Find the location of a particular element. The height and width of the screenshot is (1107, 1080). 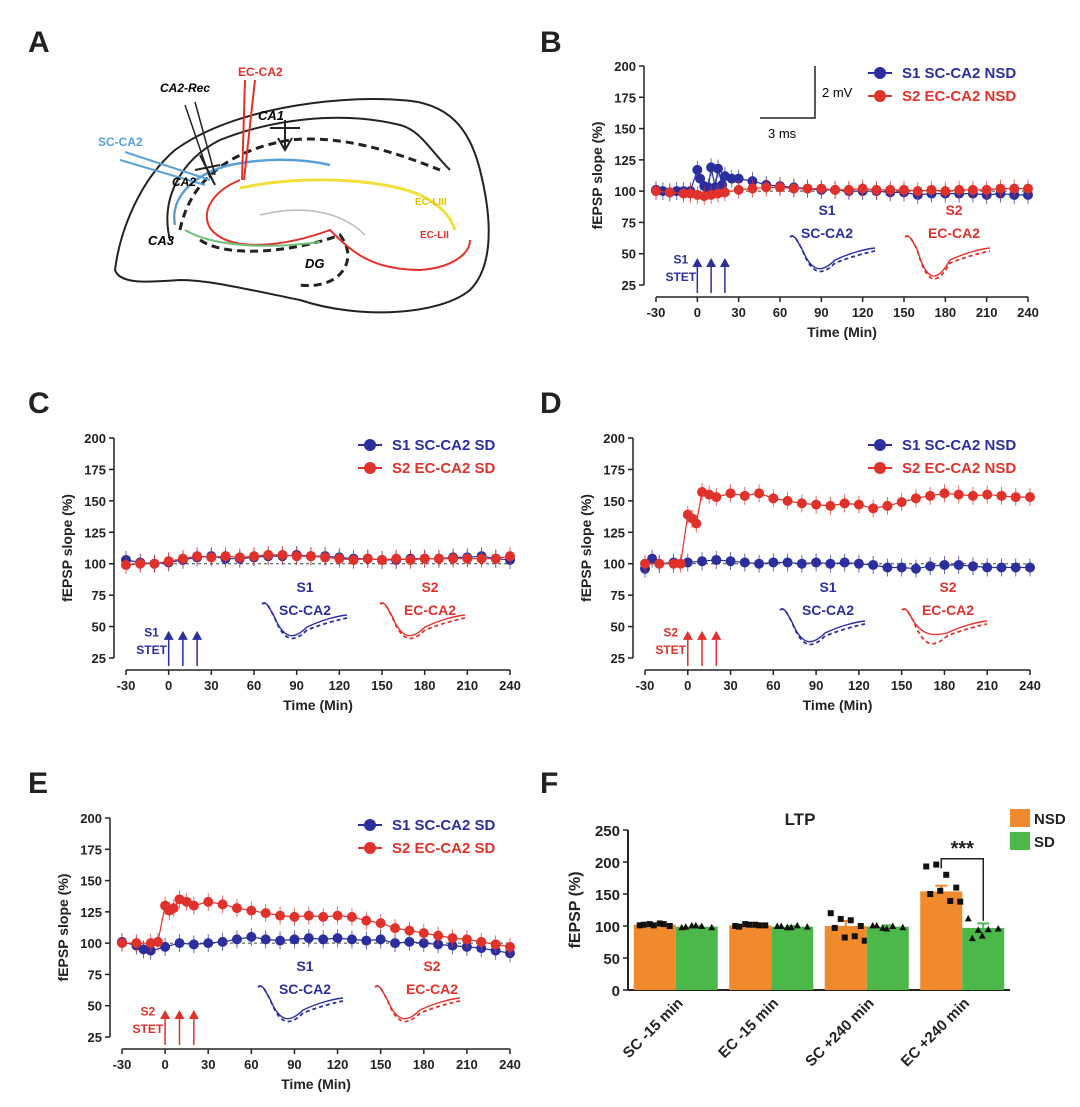

ec-liii-path is located at coordinates (348, 204).